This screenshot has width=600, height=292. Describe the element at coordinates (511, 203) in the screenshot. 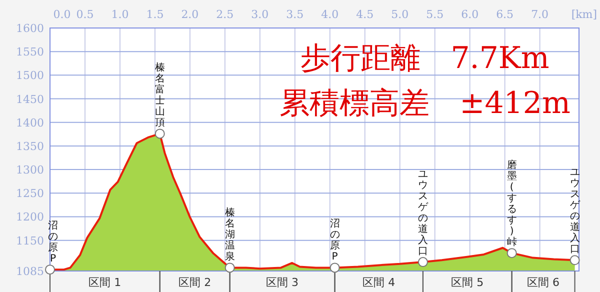

I see `annotation: 磨墨(するす)峠` at that location.